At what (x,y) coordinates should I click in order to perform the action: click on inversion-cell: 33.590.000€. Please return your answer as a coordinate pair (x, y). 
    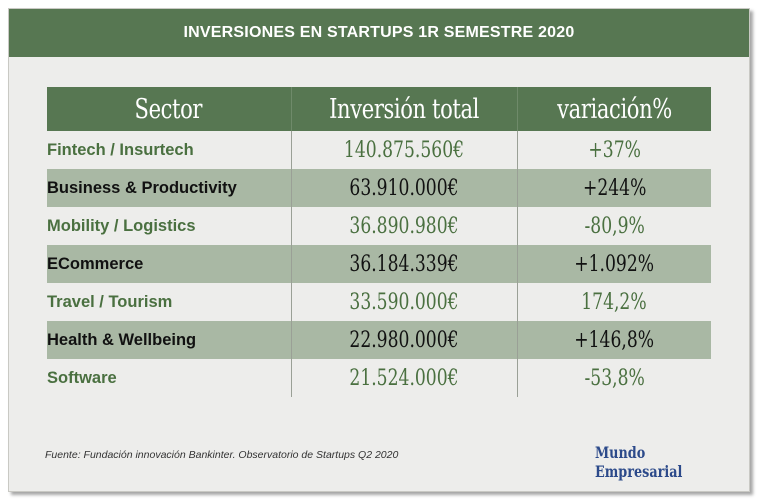
    Looking at the image, I should click on (404, 302).